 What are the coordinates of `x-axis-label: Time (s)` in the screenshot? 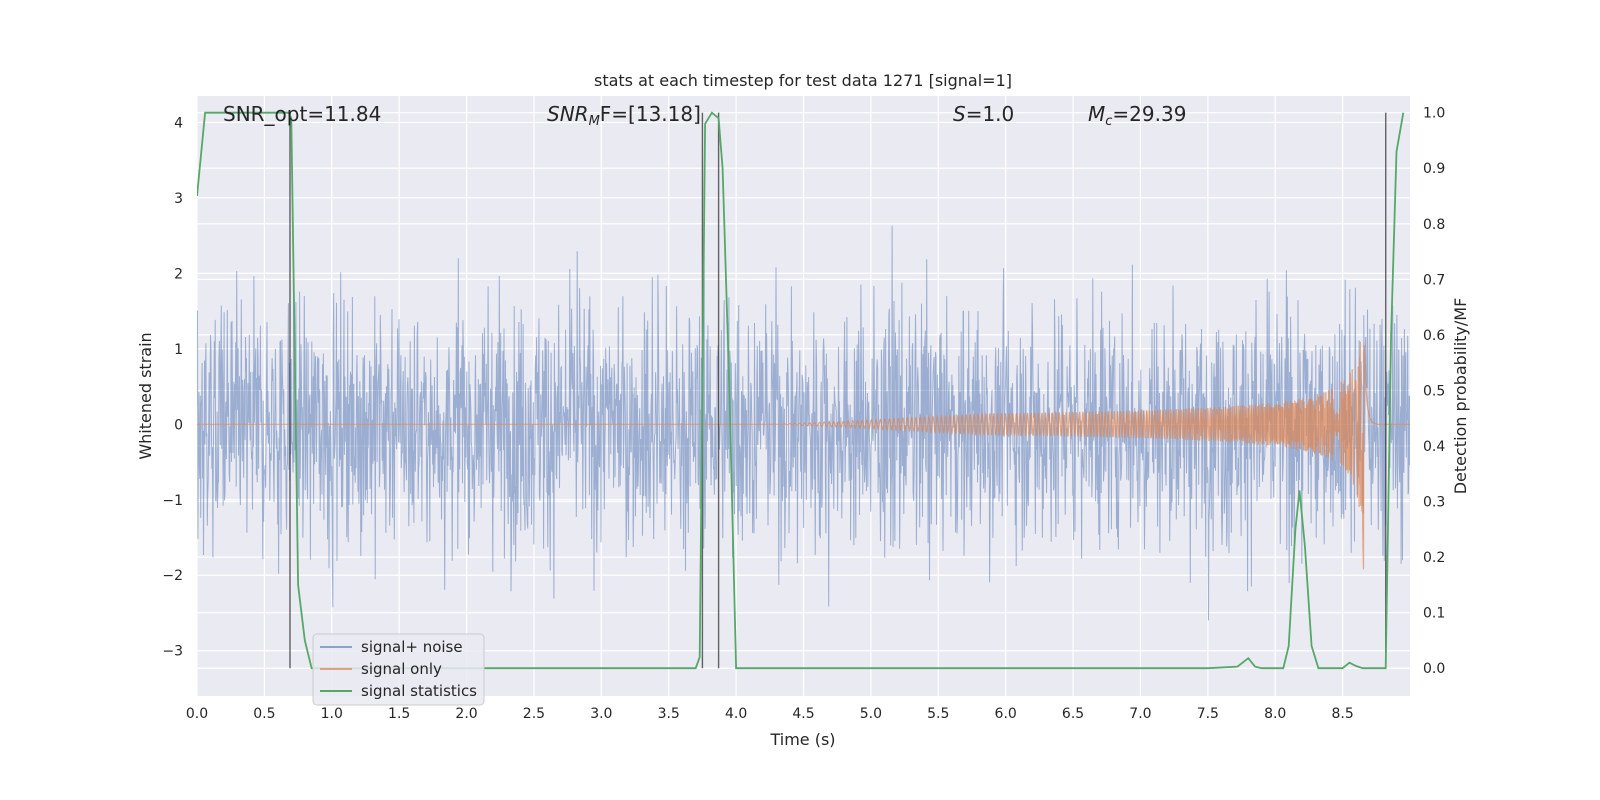 It's located at (802, 739).